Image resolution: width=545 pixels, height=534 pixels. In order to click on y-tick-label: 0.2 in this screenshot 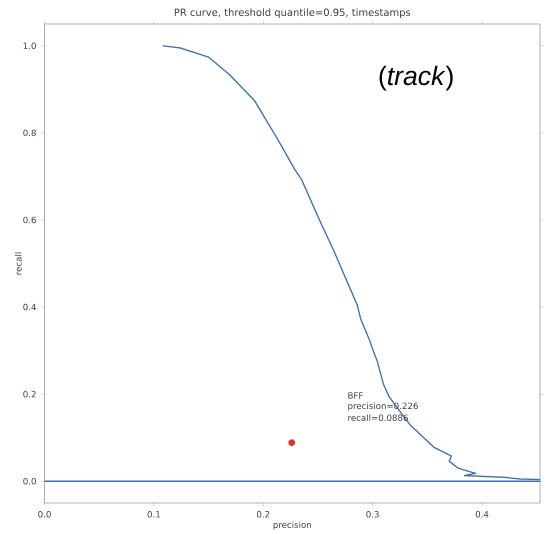, I will do `click(29, 394)`.